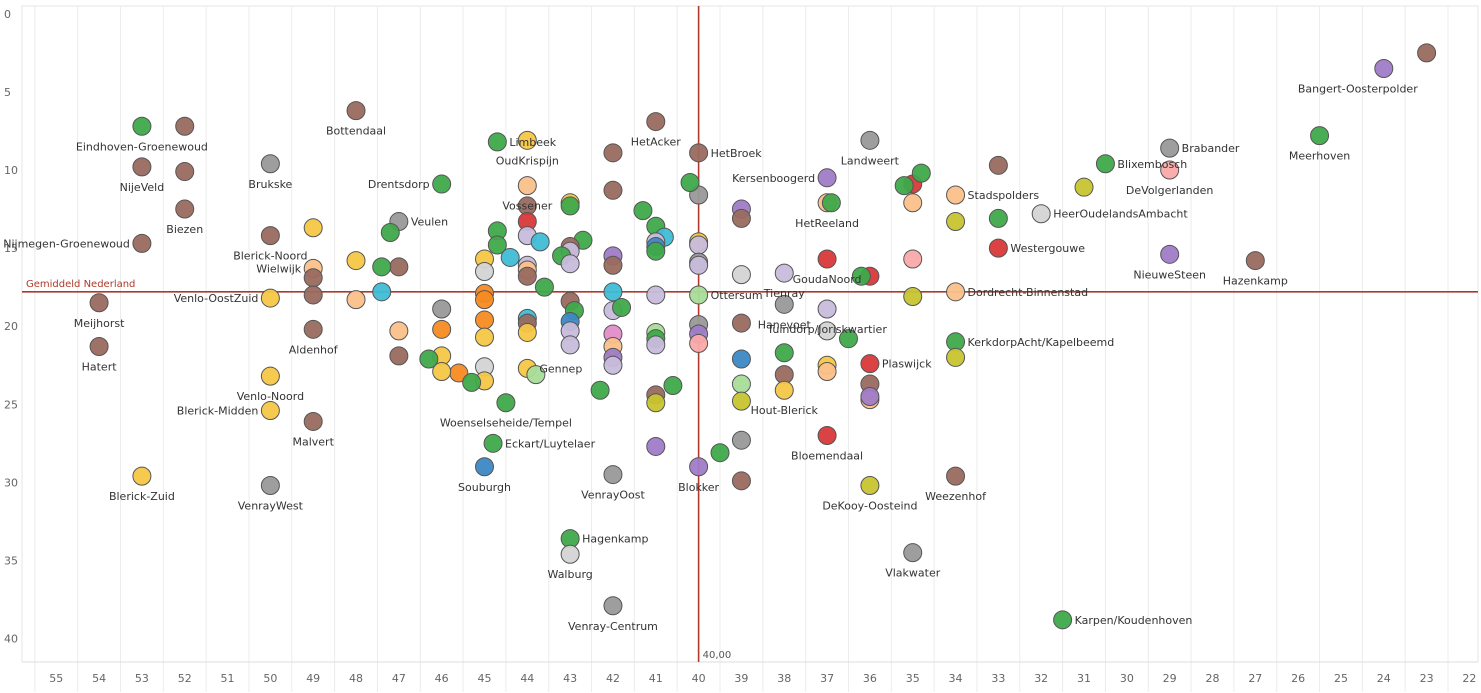 The image size is (1481, 693). I want to click on point-label: Meijhorst, so click(99, 323).